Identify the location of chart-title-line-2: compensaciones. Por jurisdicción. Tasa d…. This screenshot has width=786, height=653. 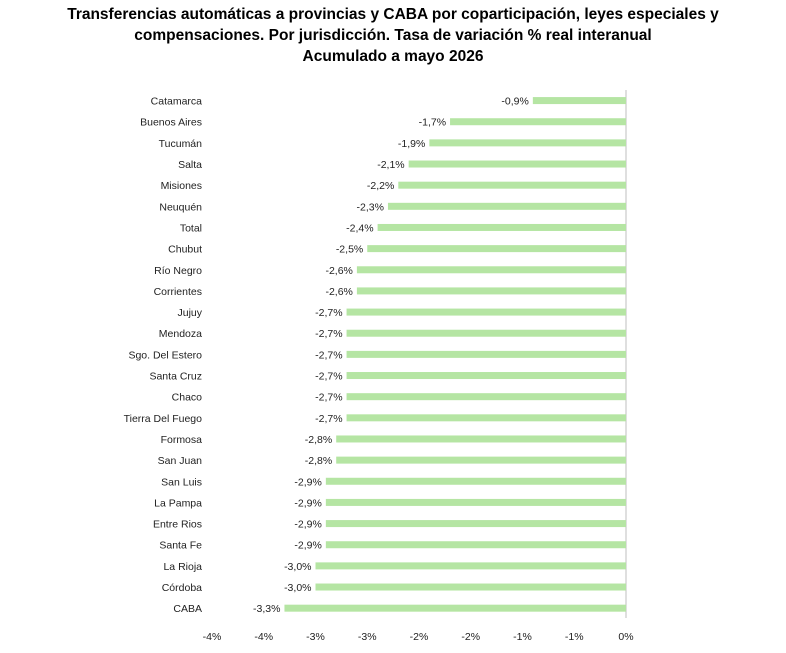
(393, 35).